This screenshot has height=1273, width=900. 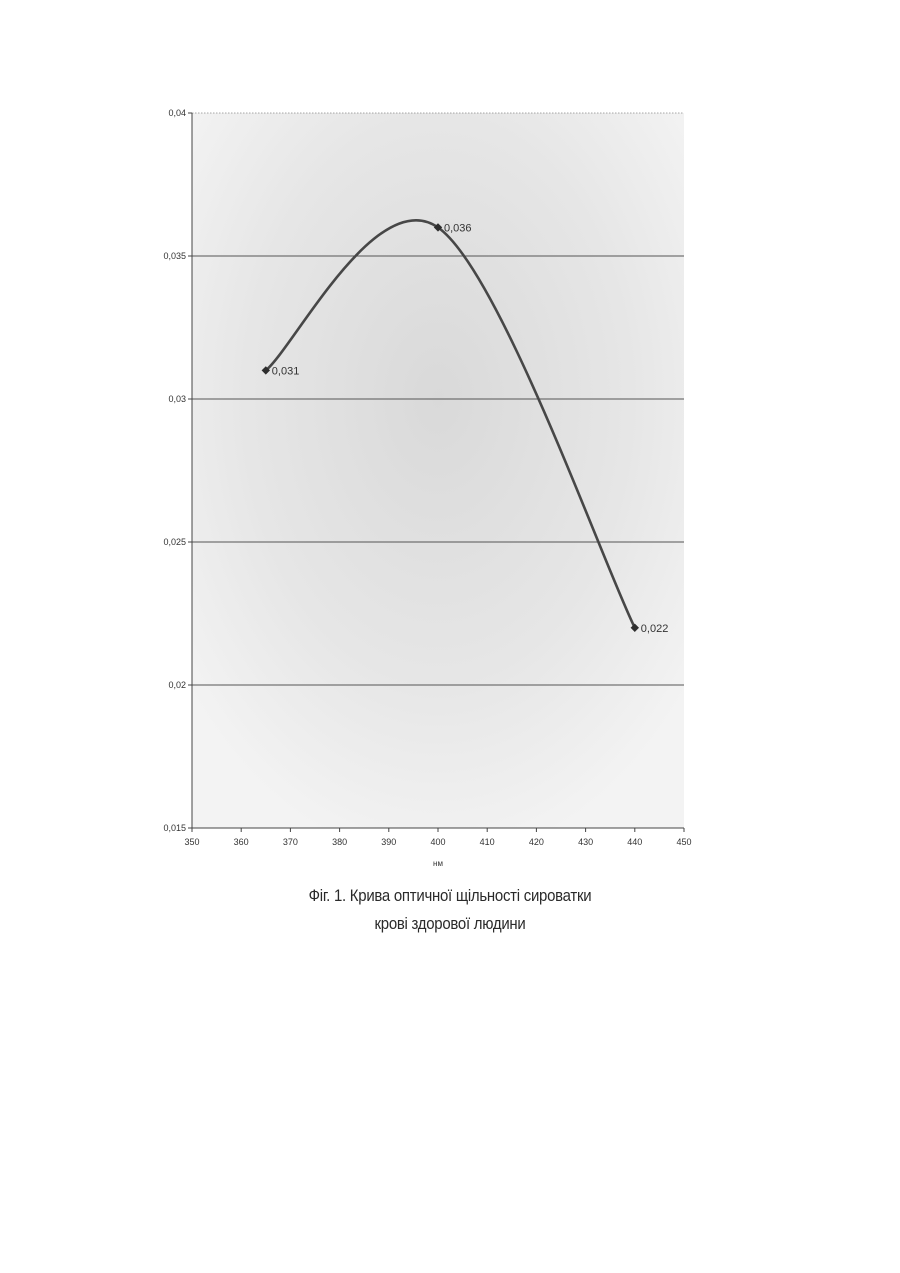 What do you see at coordinates (174, 470) in the screenshot?
I see `y-tick-labels: 0,015 0,02 0,025 0,03 0,035 0,04` at bounding box center [174, 470].